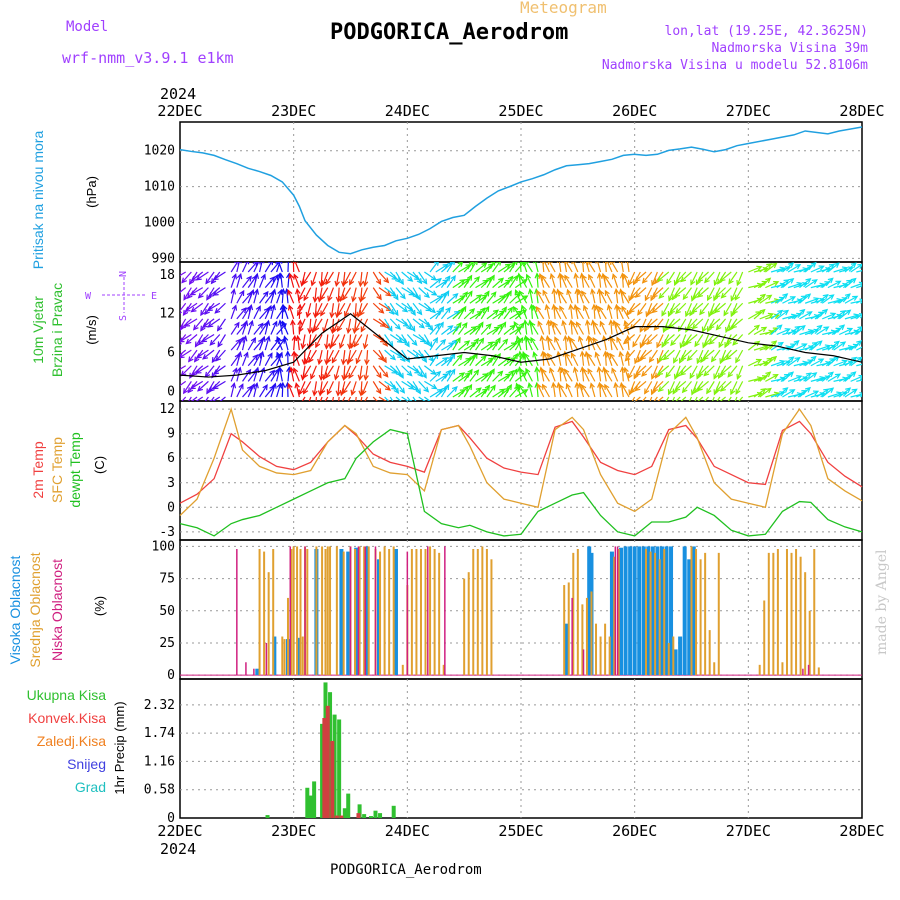 The width and height of the screenshot is (900, 900). Describe the element at coordinates (148, 58) in the screenshot. I see `model-name: wrf-nmm_v3.9.1 e1km` at that location.